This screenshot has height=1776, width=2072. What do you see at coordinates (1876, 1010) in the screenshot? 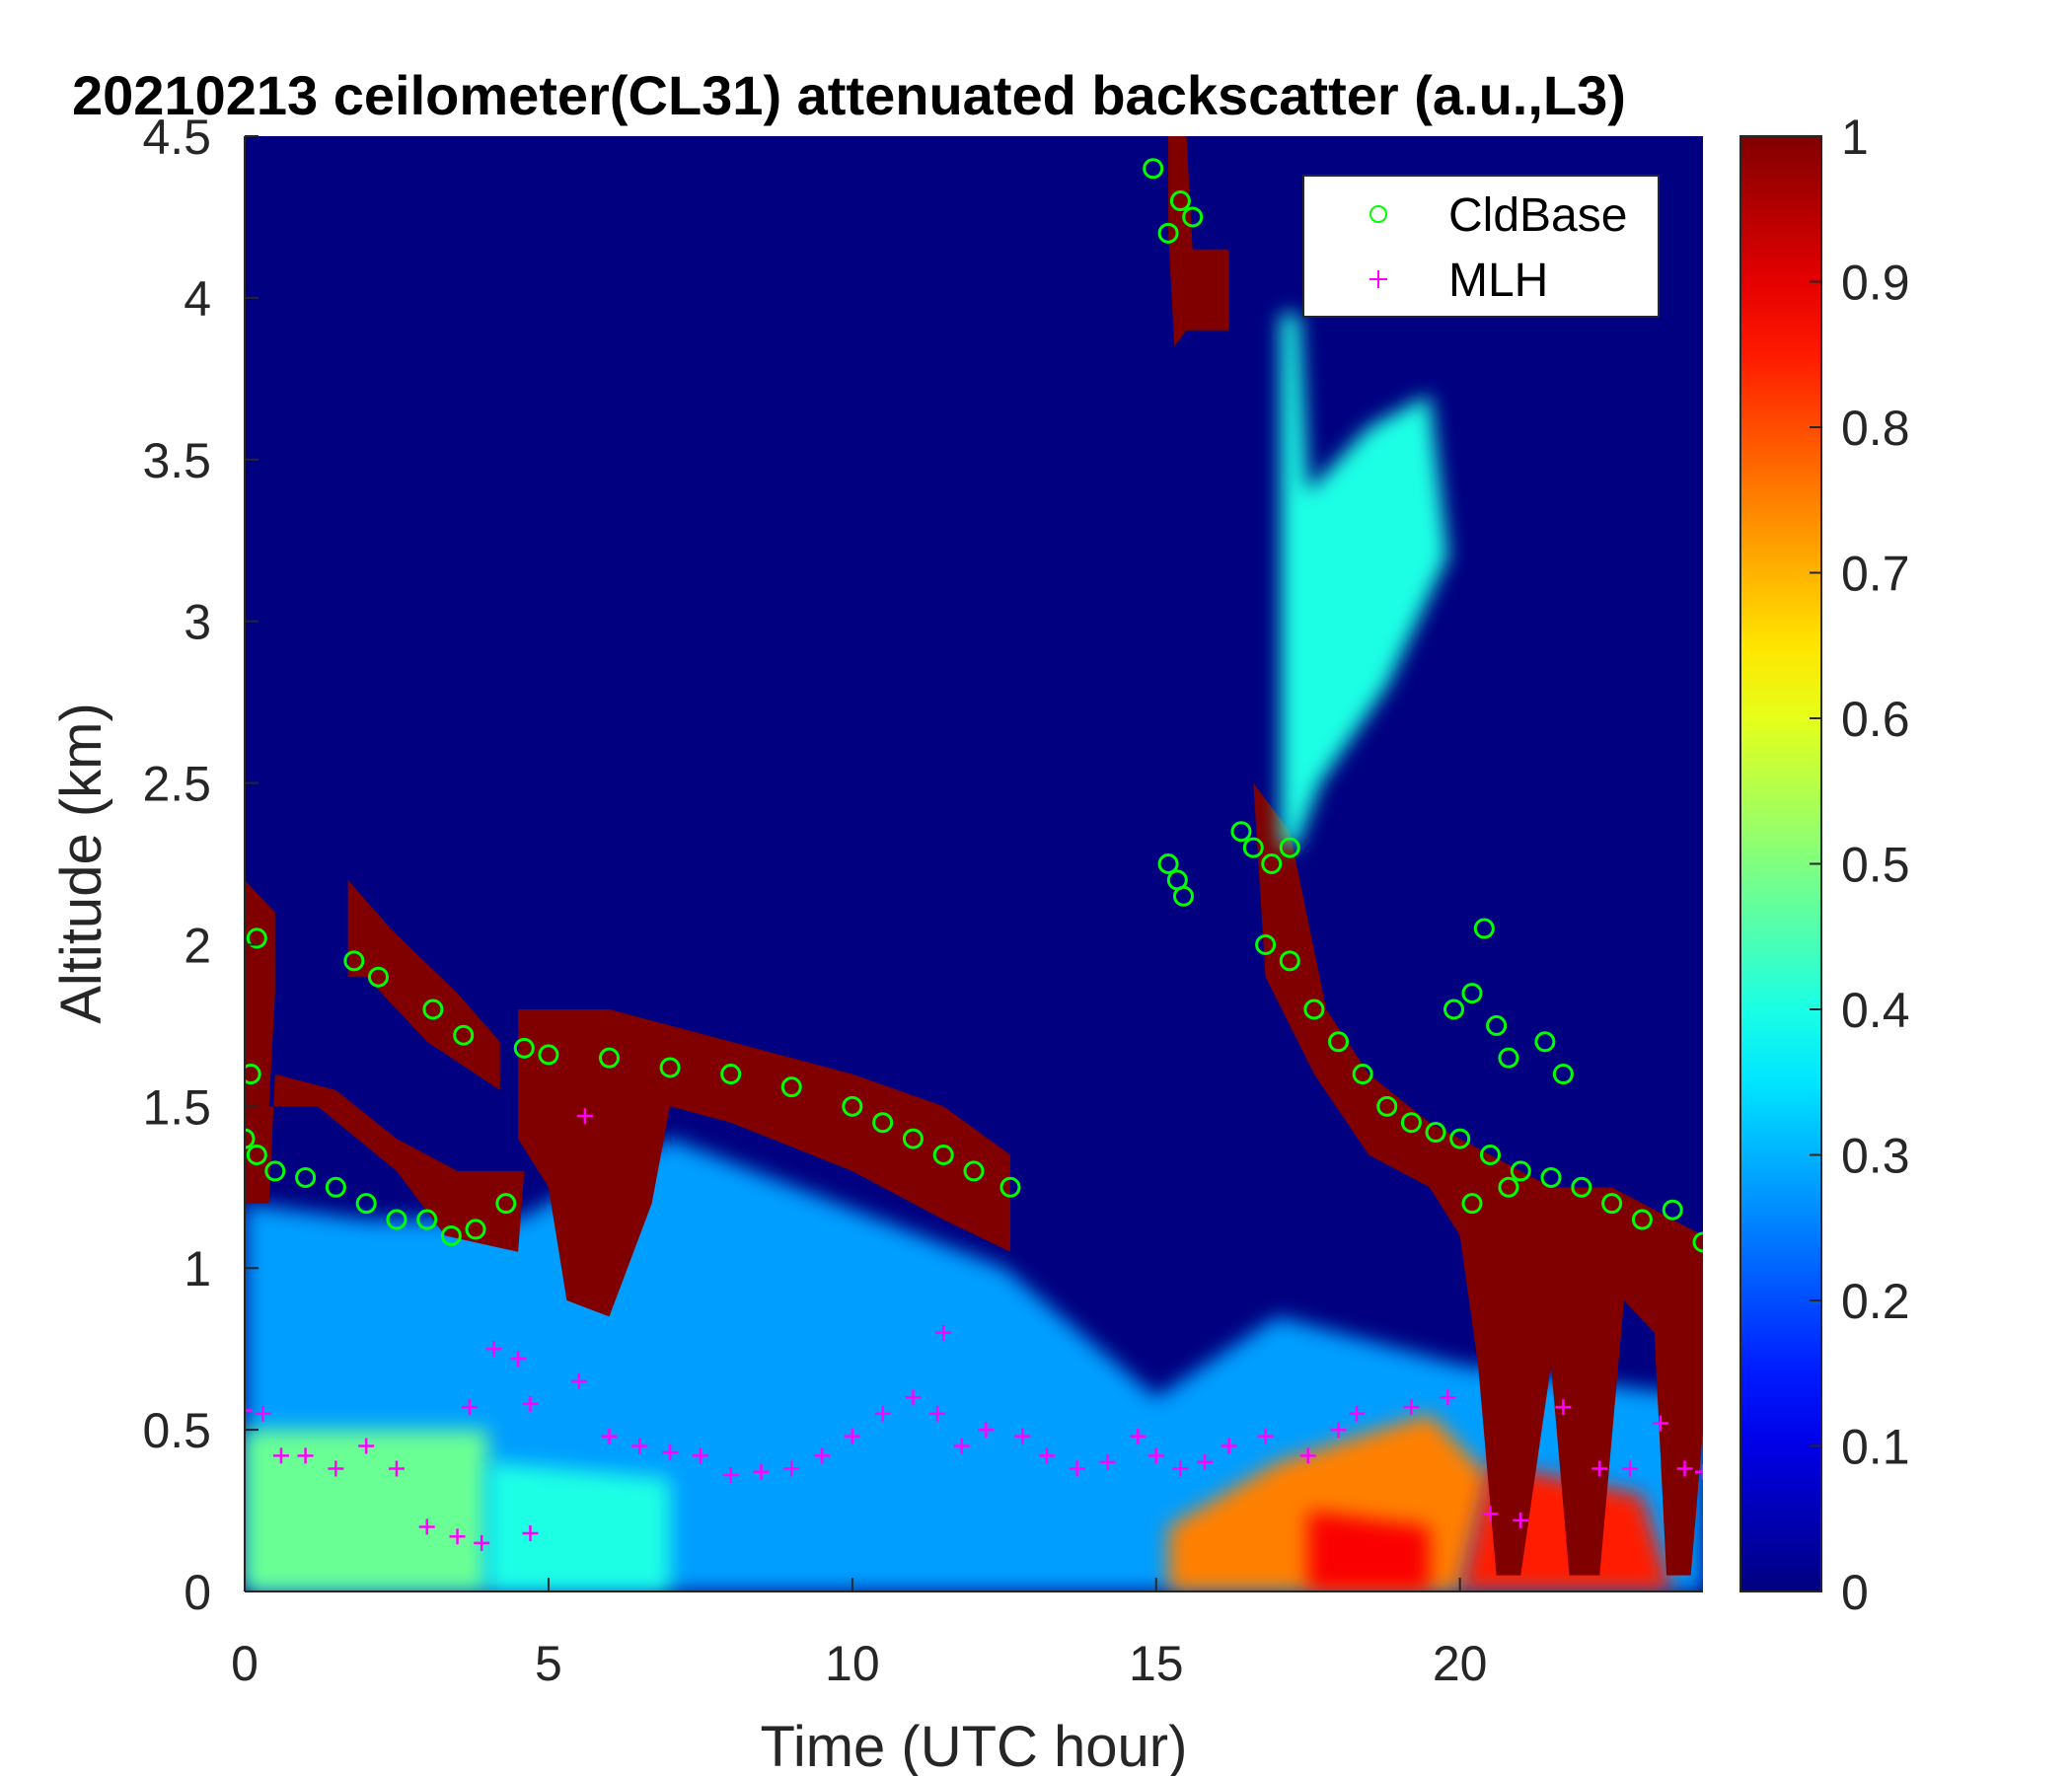
I see `colorbar-tick-label: 0.4` at bounding box center [1876, 1010].